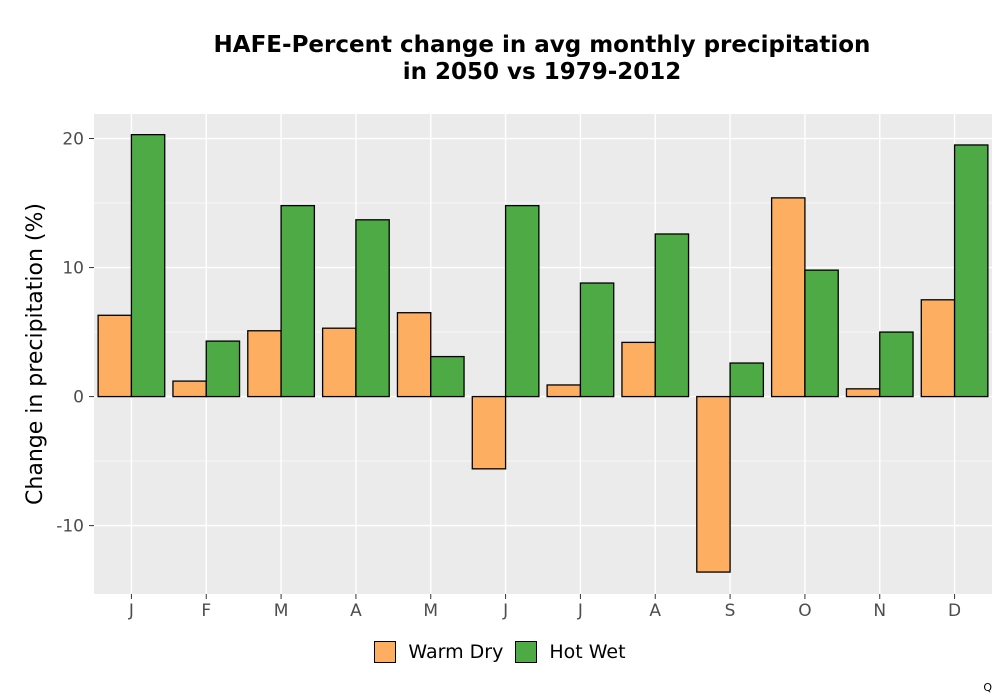  What do you see at coordinates (456, 652) in the screenshot?
I see `legend-label-warm-dry: Warm Dry` at bounding box center [456, 652].